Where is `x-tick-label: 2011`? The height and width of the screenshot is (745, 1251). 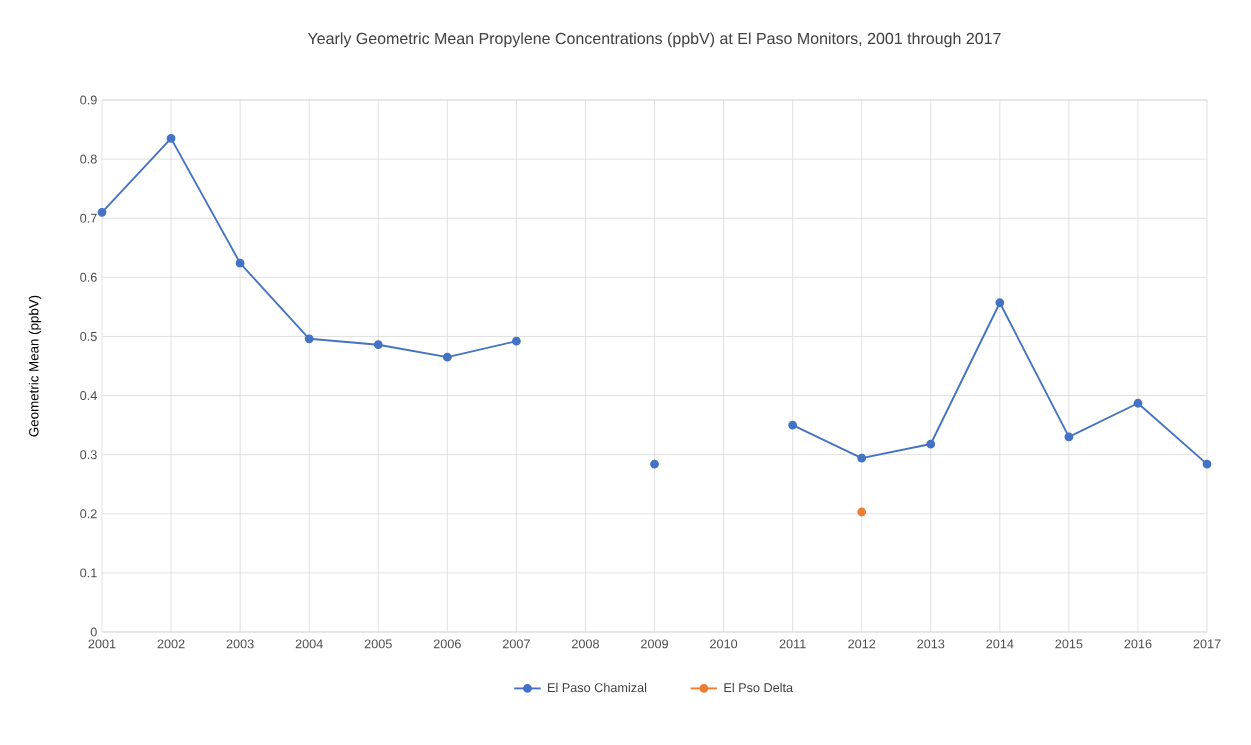
x-tick-label: 2011 is located at coordinates (792, 644).